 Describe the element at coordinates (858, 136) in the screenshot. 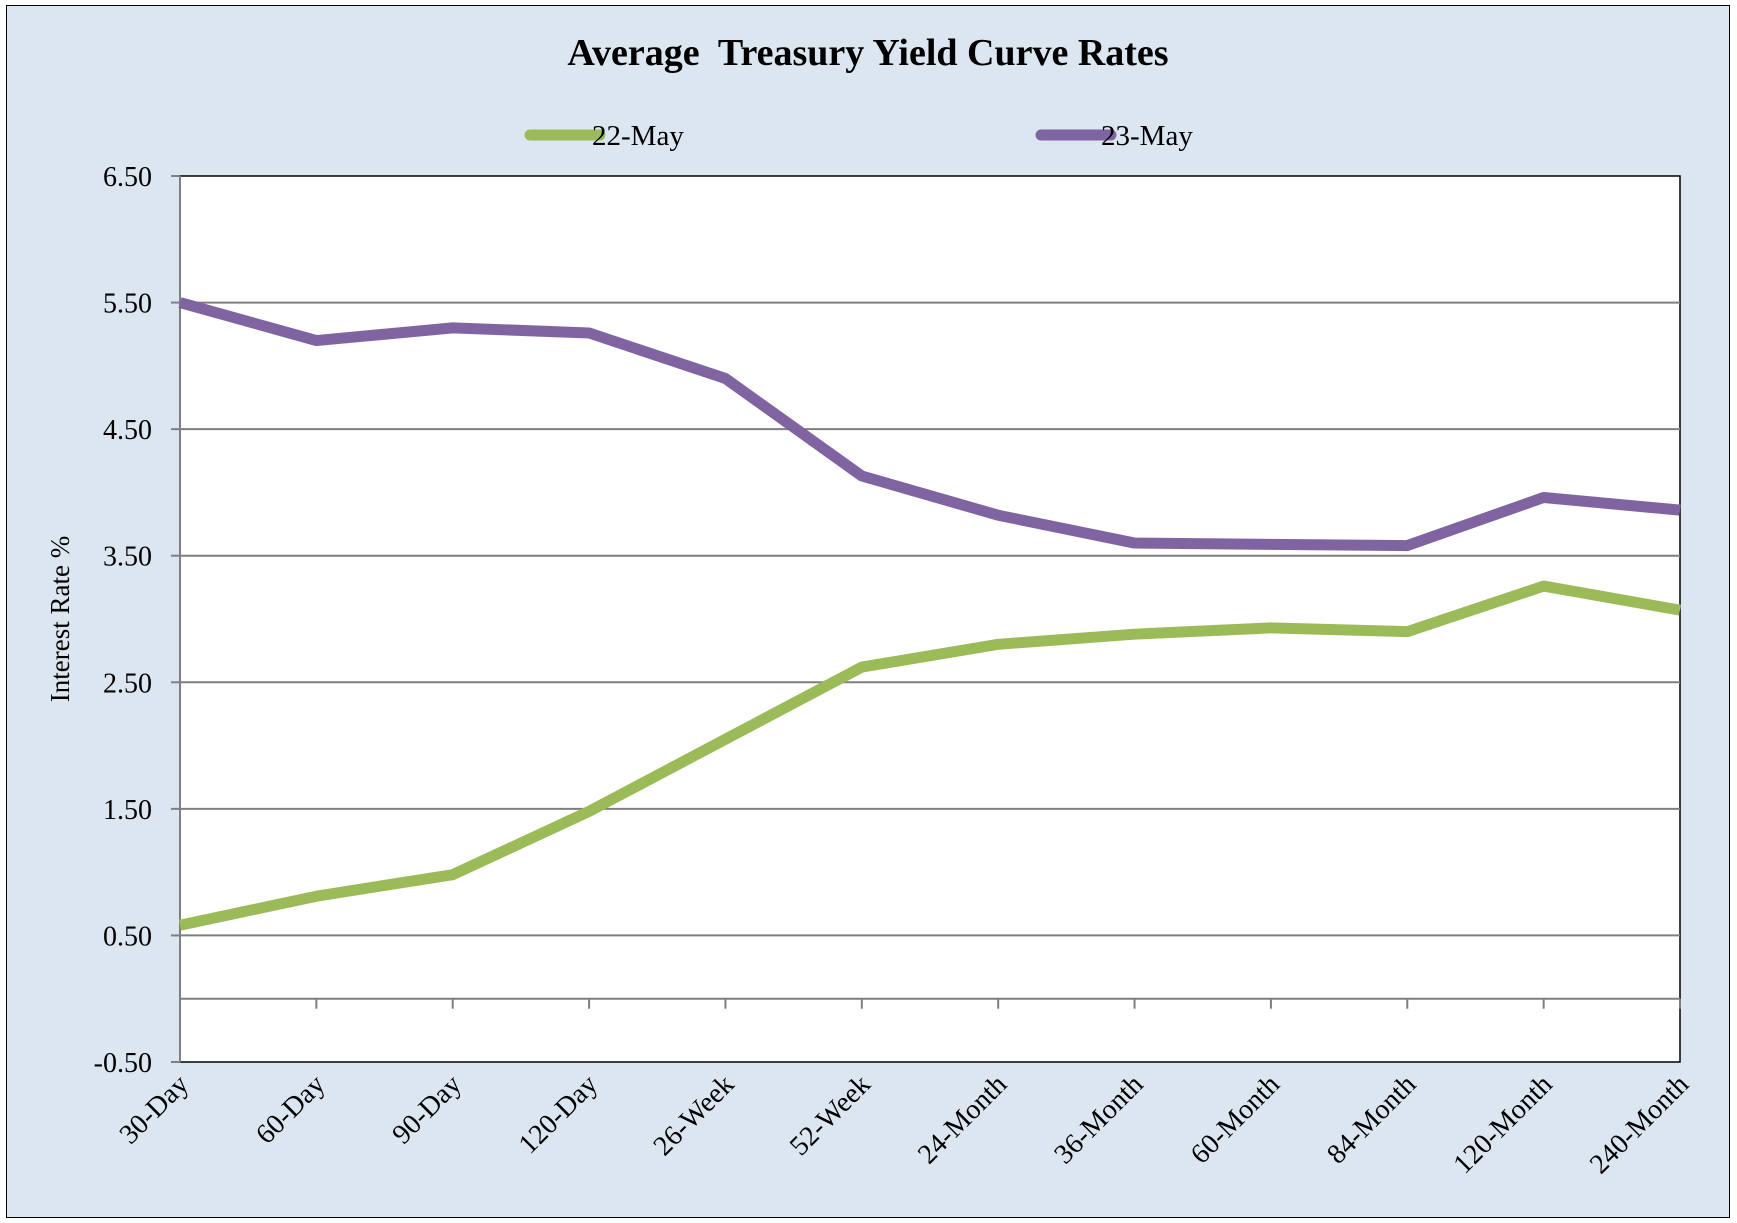

I see `legend: 22-May 23-May` at that location.